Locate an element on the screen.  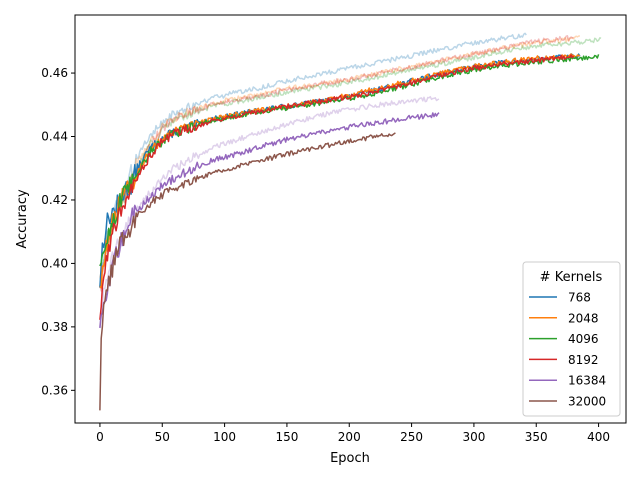
x-tick-label: 200 is located at coordinates (349, 437).